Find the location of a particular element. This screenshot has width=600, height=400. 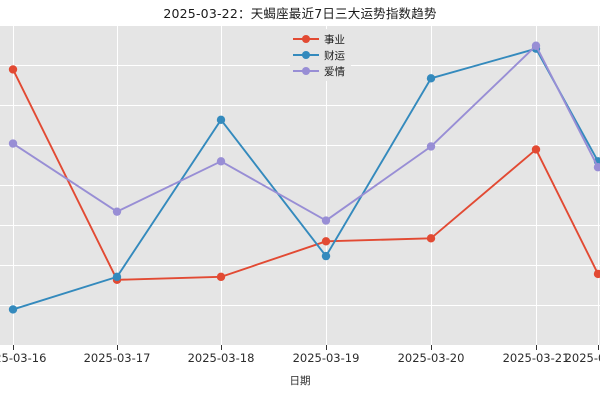

x-axis-title: 日期 is located at coordinates (300, 381).